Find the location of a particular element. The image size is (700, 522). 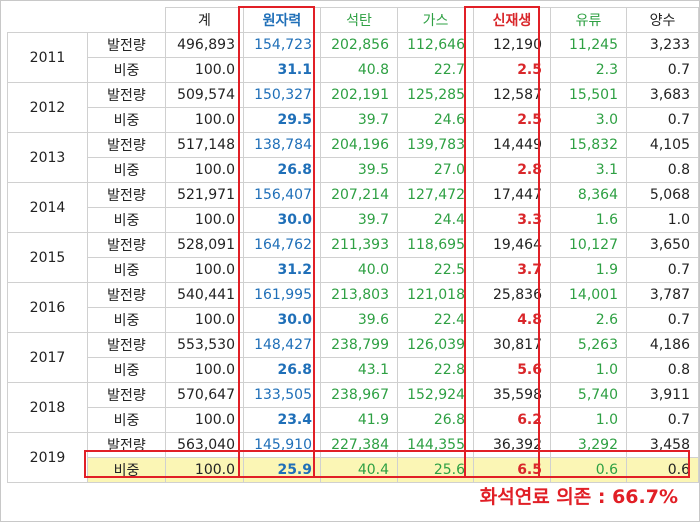

cell-oil: 15,832 is located at coordinates (588, 145).